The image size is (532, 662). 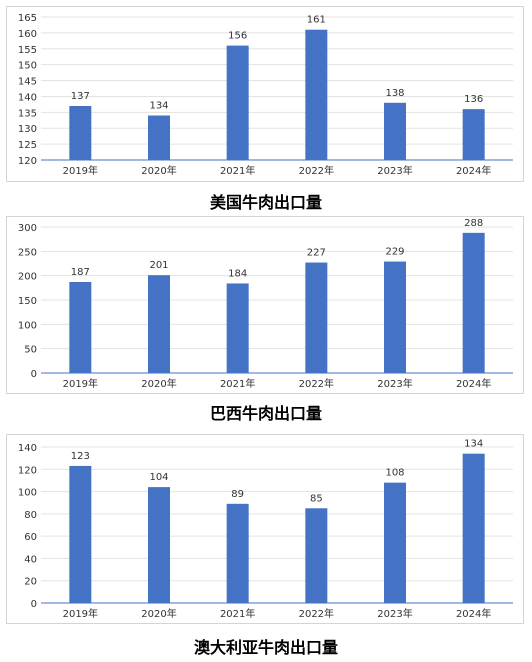 What do you see at coordinates (237, 494) in the screenshot?
I see `data-label: 89` at bounding box center [237, 494].